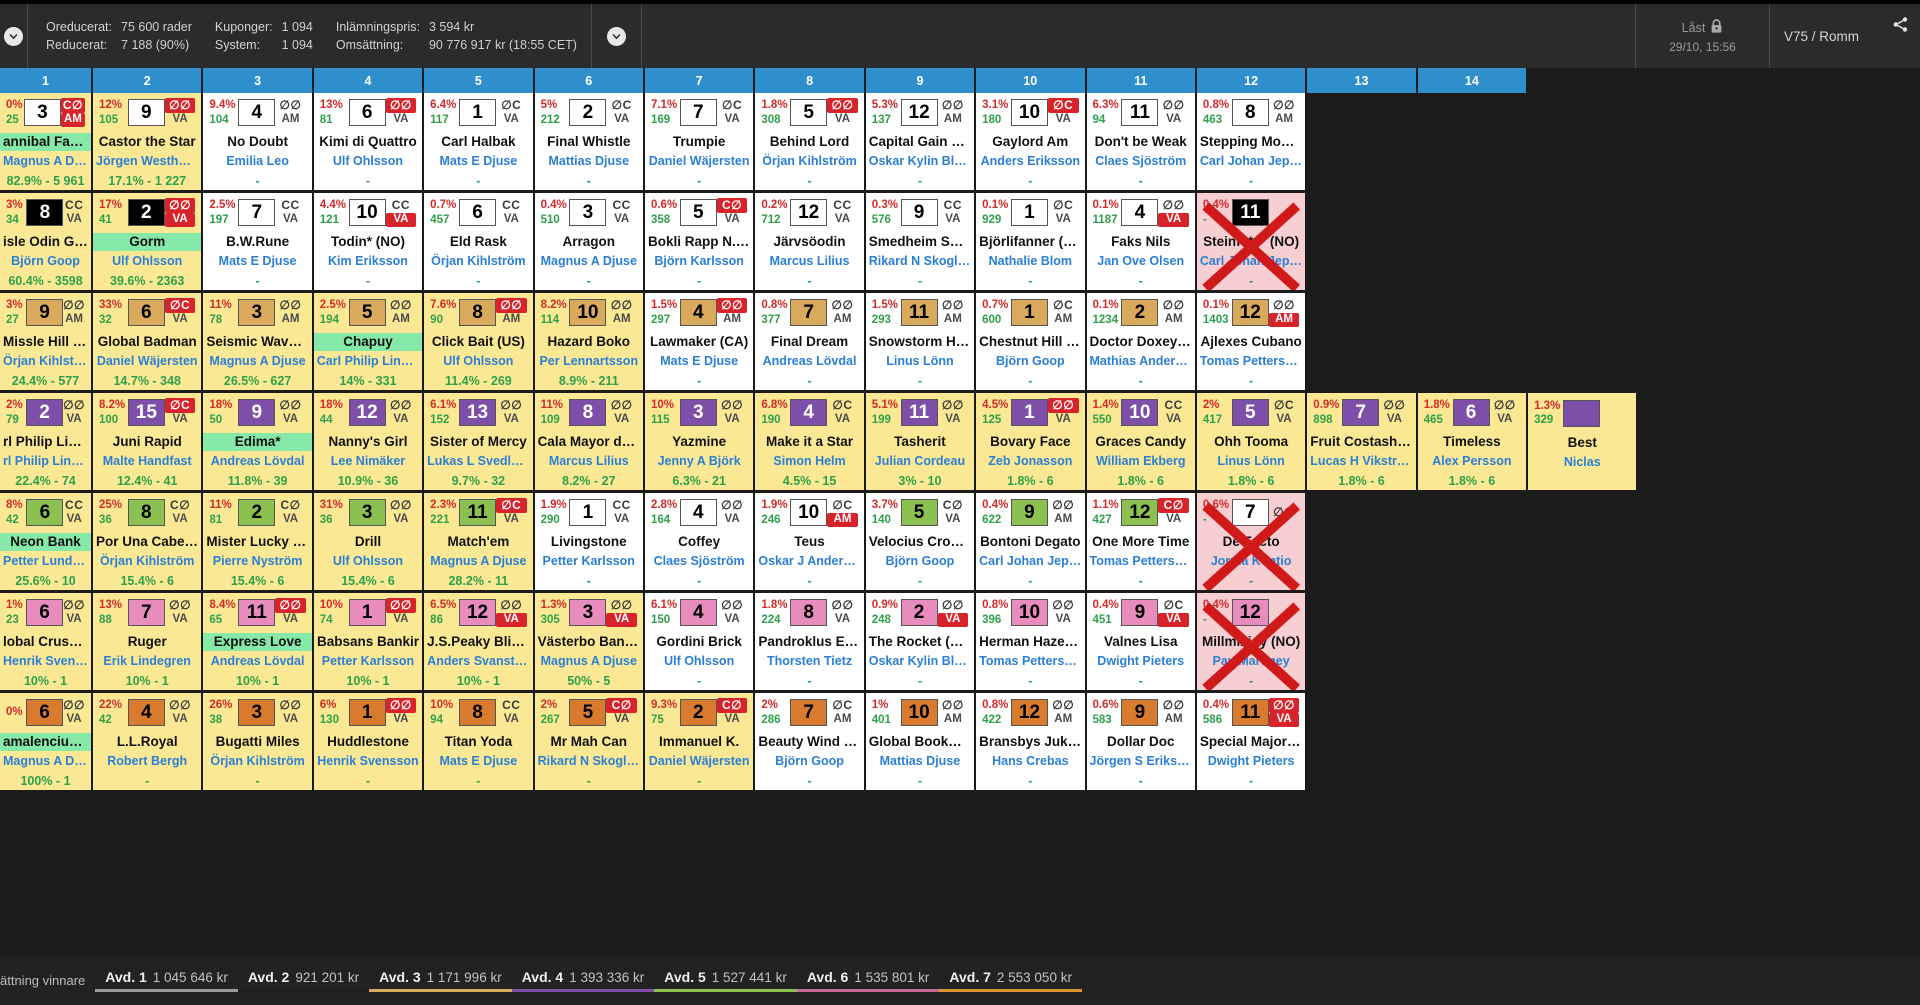 Image resolution: width=1920 pixels, height=1005 pixels. I want to click on horse-card: 0.4% -11 Steinfa*s* (NO) Carl Johan Jepson -, so click(1252, 241).